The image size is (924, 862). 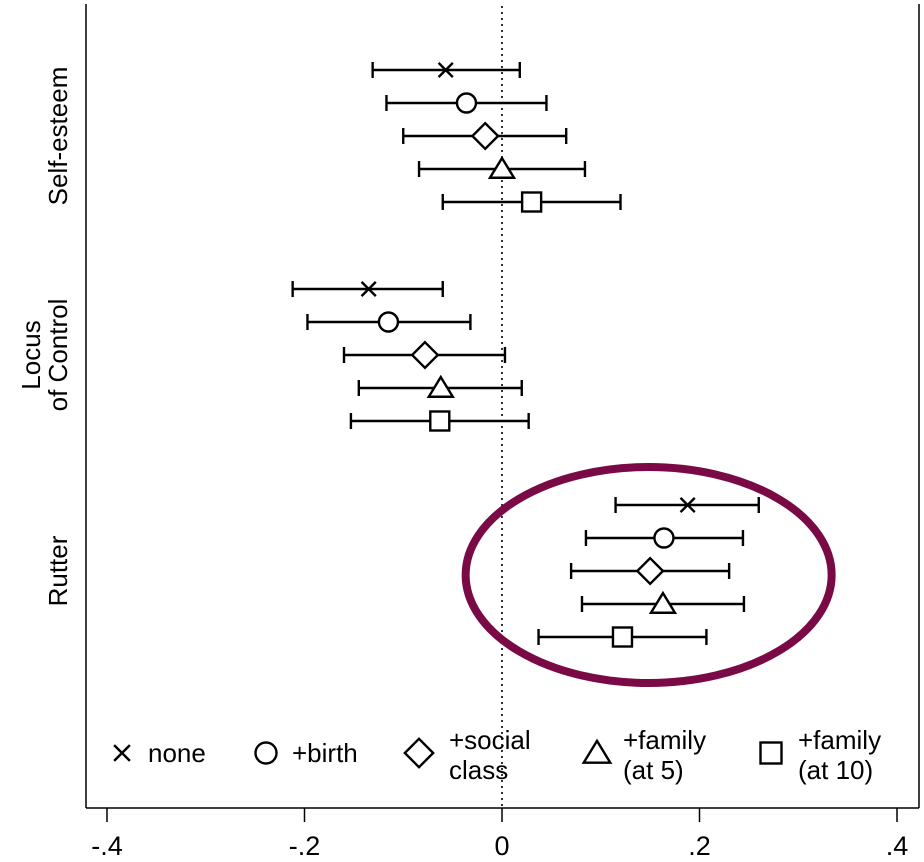 I want to click on legend-item: +birth, so click(x=306, y=753).